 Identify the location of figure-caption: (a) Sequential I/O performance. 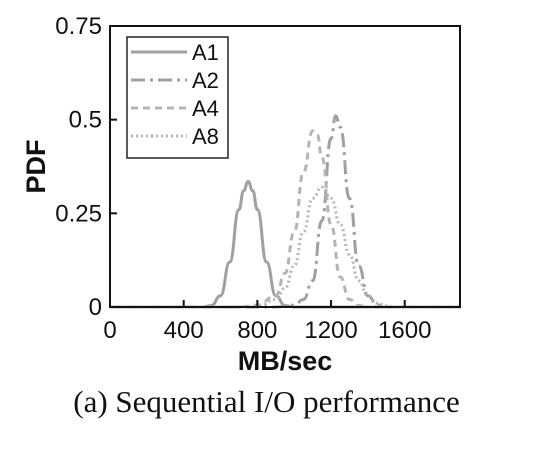
(266, 401).